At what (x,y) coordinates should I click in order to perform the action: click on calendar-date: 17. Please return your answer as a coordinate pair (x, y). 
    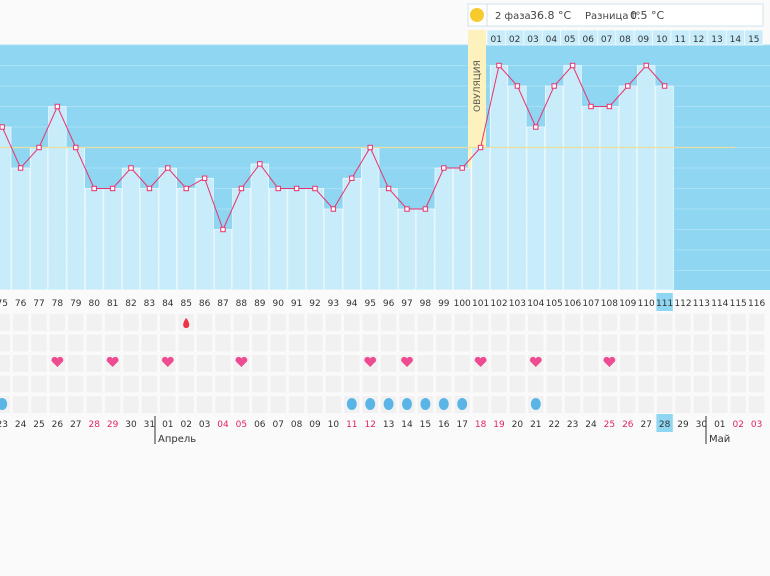
    Looking at the image, I should click on (461, 425).